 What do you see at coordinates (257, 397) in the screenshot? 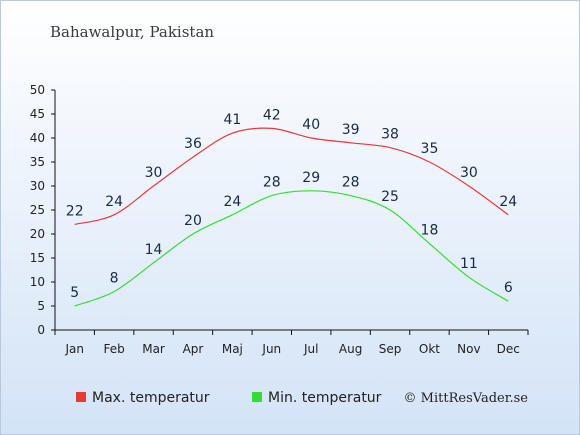
I see `legend-swatch-min` at bounding box center [257, 397].